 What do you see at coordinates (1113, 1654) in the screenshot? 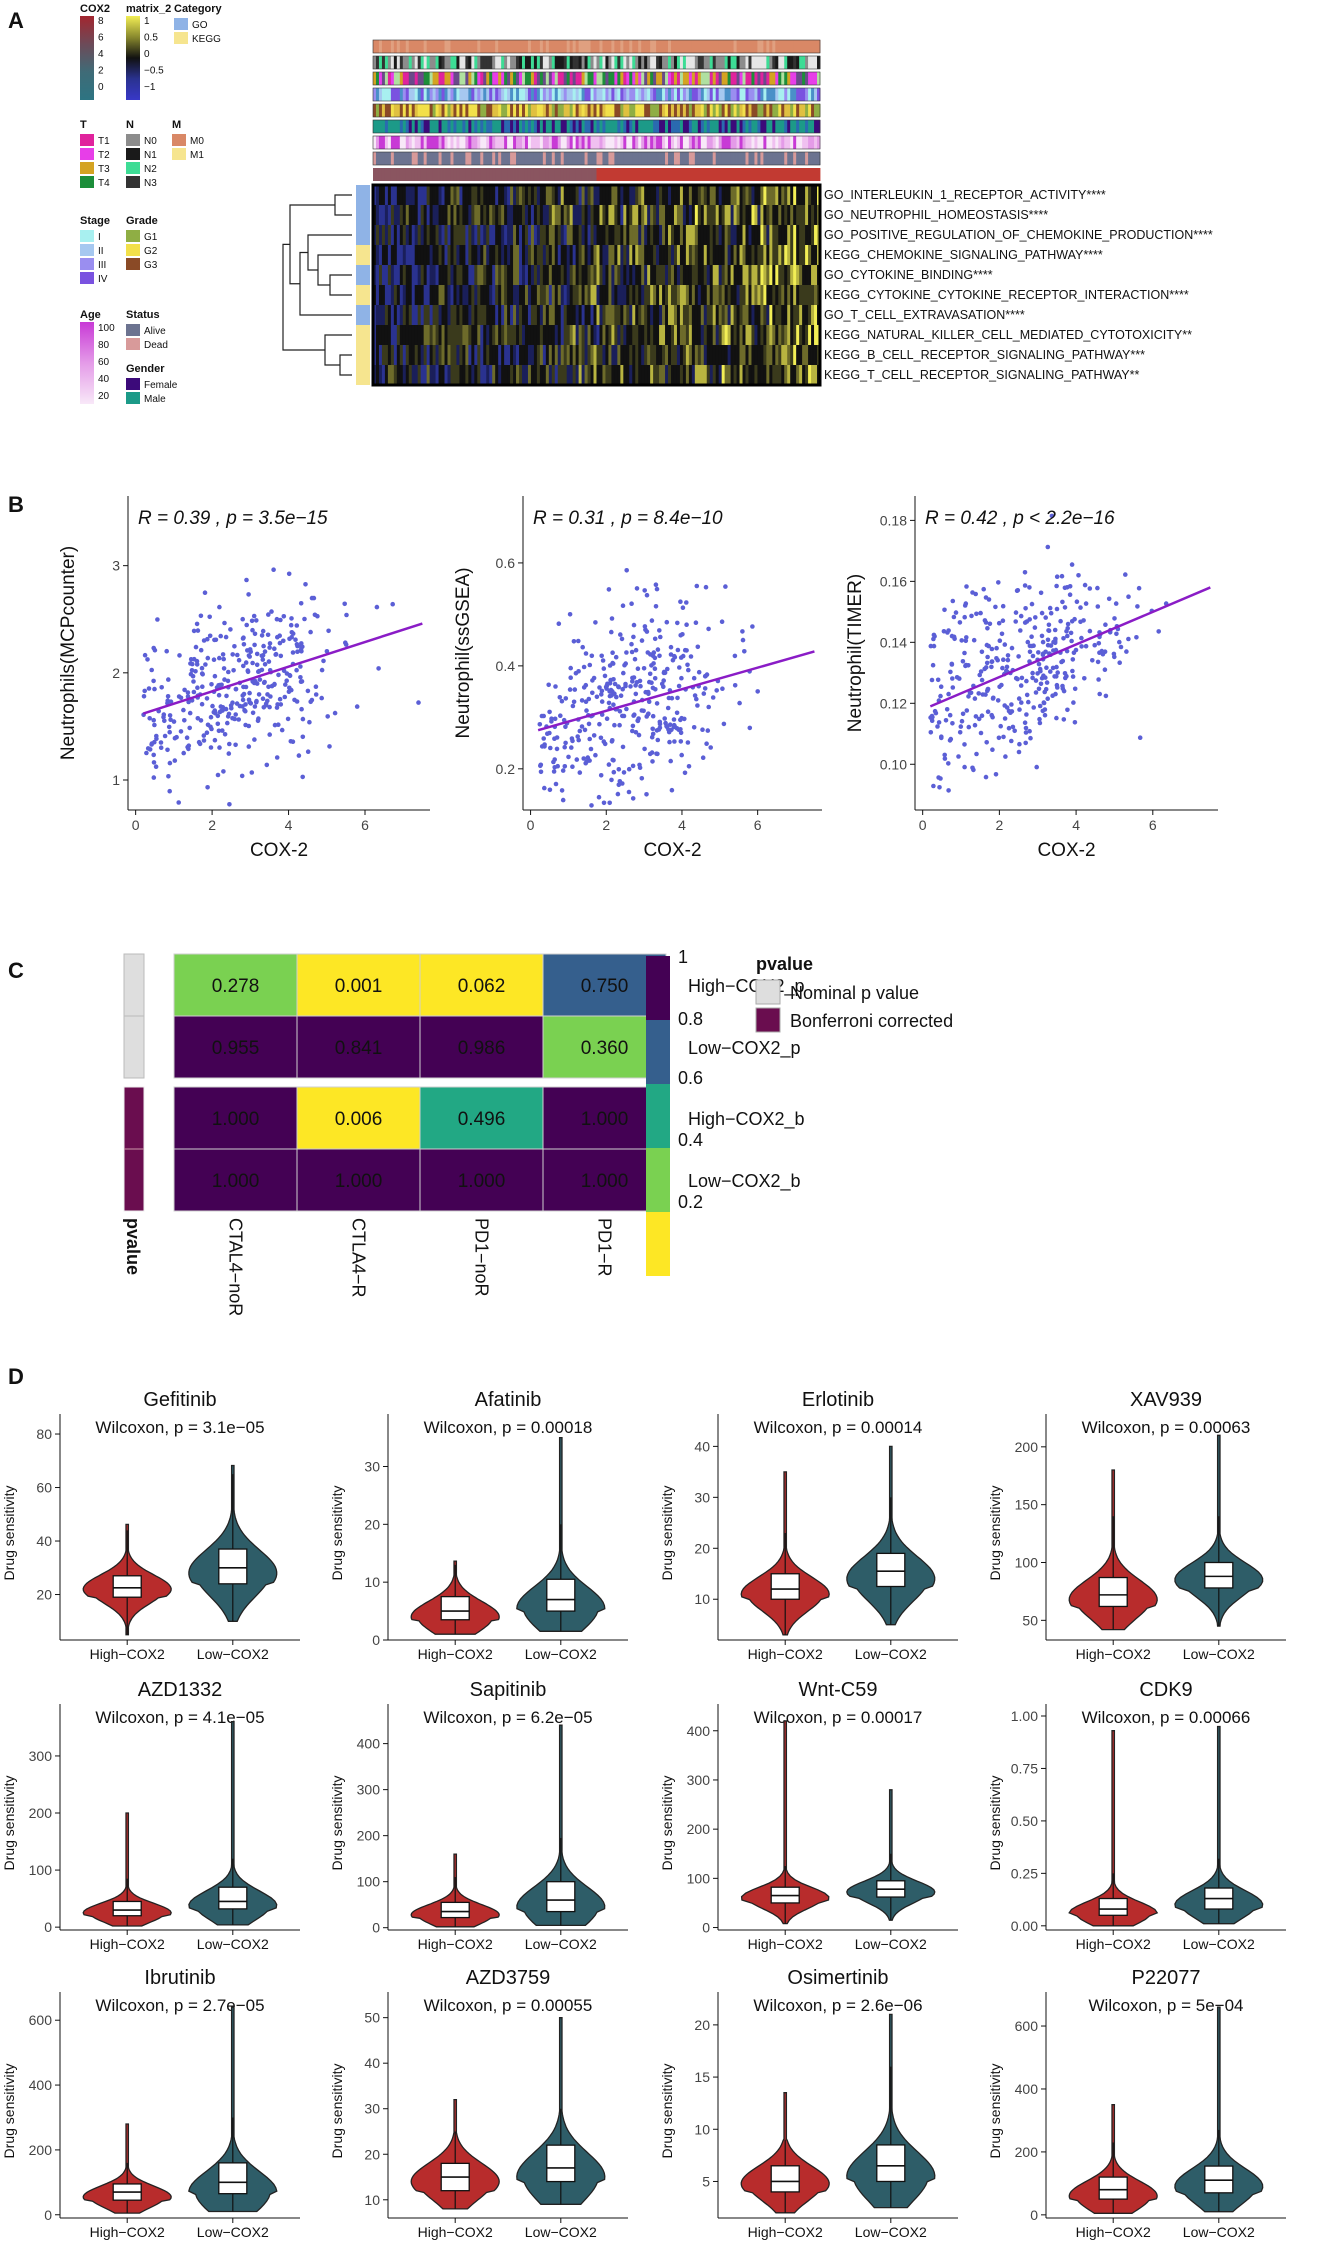
I see `group-label: High−COX2` at bounding box center [1113, 1654].